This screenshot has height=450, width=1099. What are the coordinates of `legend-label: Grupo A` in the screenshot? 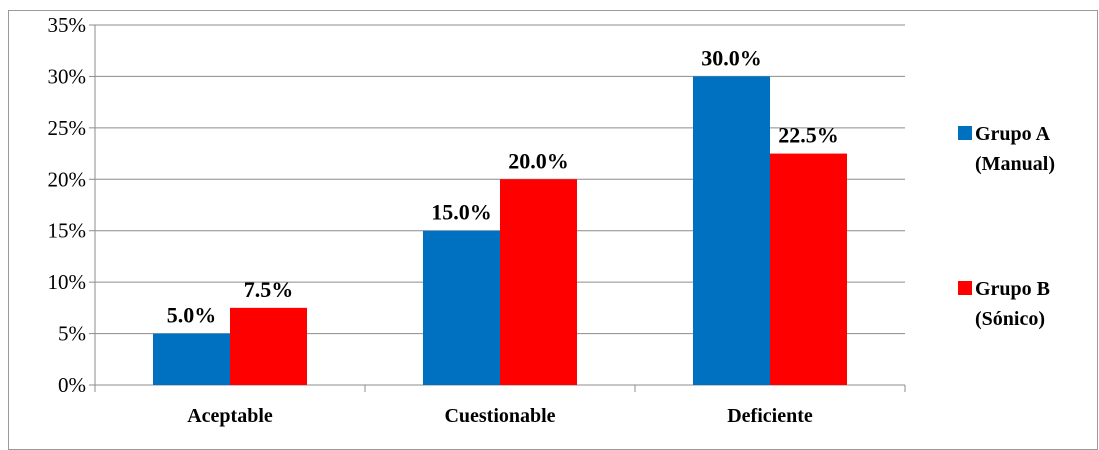 It's located at (1013, 134).